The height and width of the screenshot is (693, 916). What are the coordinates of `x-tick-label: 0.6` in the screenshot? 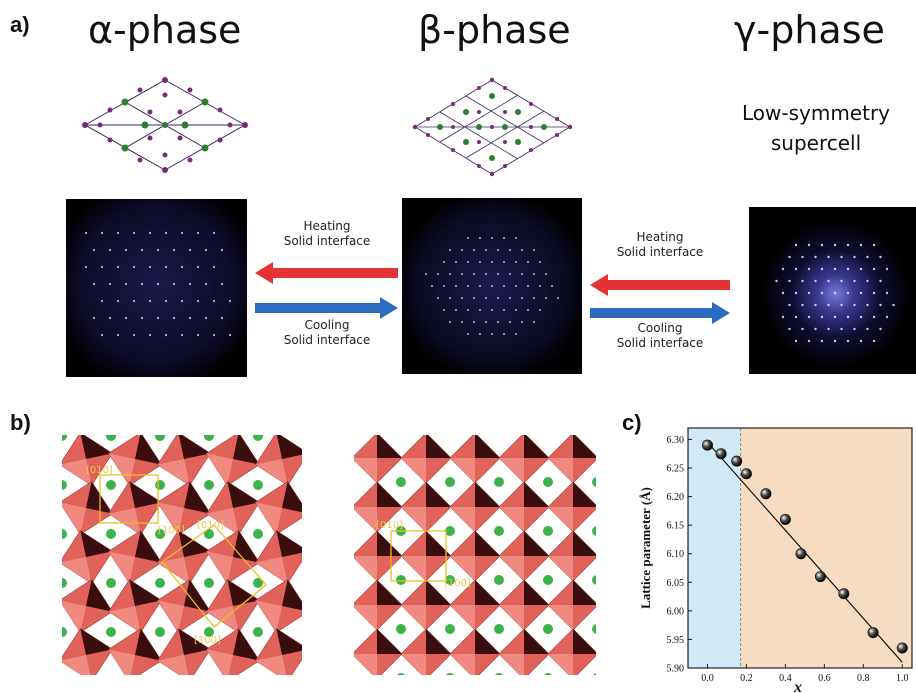 It's located at (824, 678).